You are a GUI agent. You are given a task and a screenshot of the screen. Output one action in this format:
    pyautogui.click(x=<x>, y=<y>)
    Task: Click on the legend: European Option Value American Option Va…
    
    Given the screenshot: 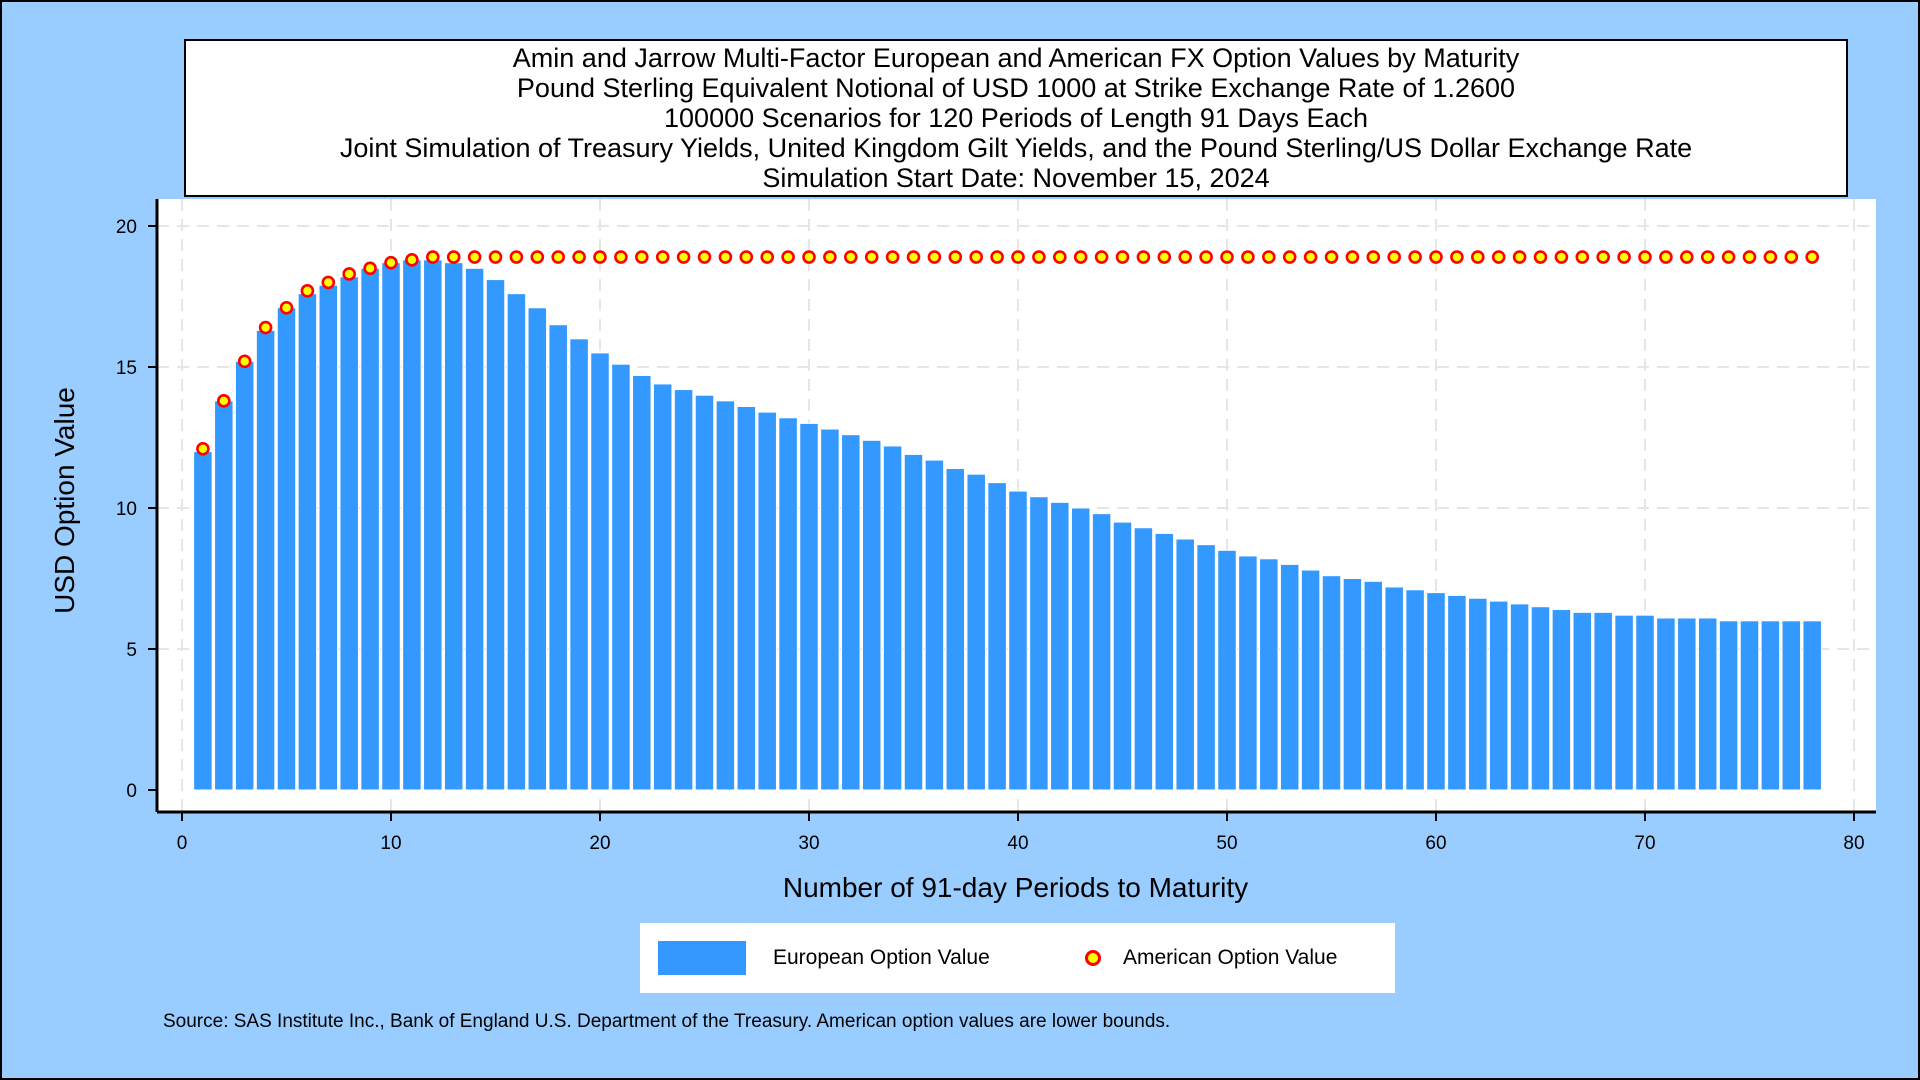 What is the action you would take?
    pyautogui.click(x=1017, y=958)
    